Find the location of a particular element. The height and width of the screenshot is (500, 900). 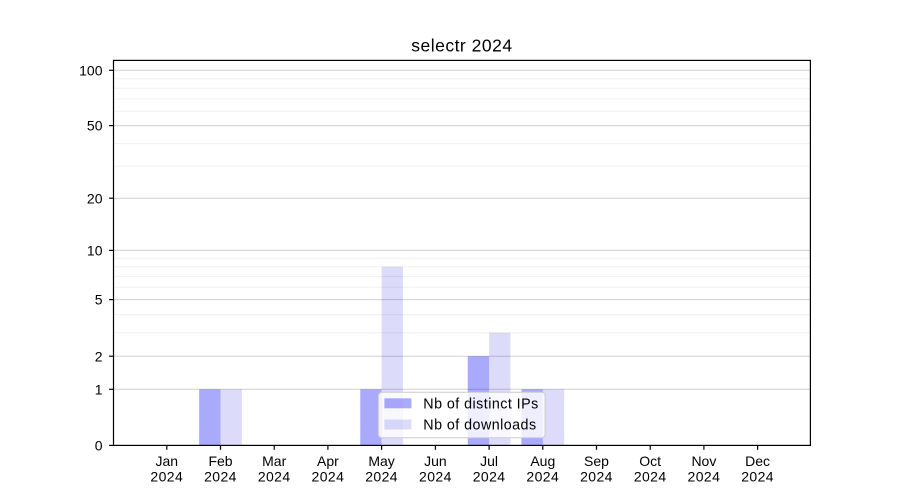

svg-text: 10 is located at coordinates (95, 251).